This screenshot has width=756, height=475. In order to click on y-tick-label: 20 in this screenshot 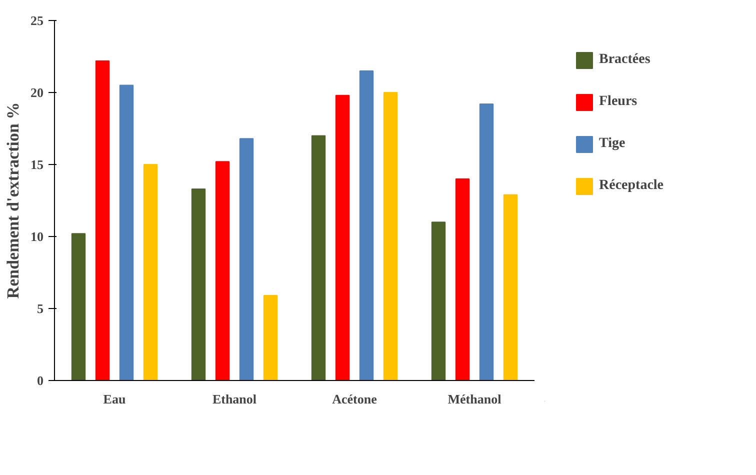, I will do `click(37, 92)`.